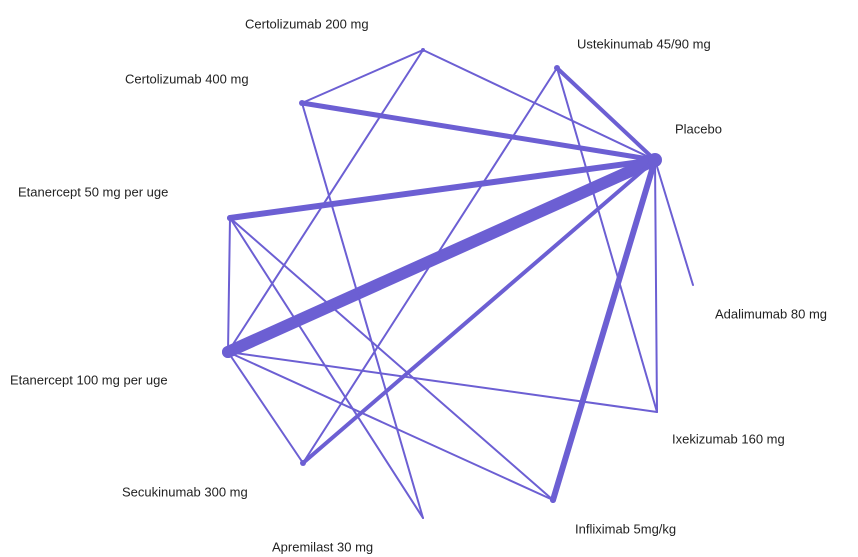 Image resolution: width=858 pixels, height=557 pixels. What do you see at coordinates (771, 313) in the screenshot?
I see `node-label: Adalimumab 80 mg` at bounding box center [771, 313].